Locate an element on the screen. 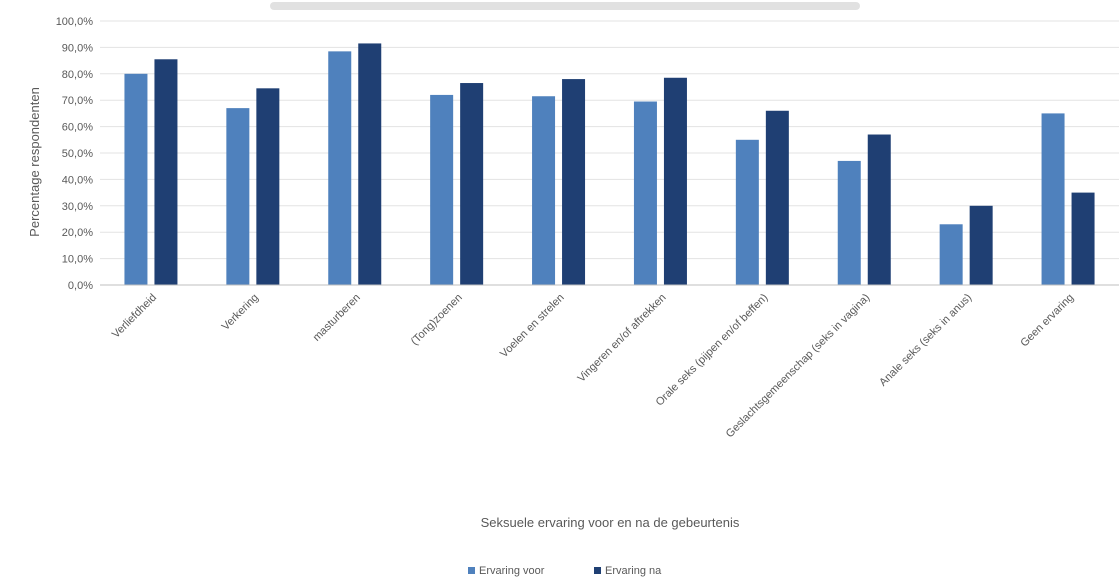  y-axis-title: Percentage respondenten is located at coordinates (34, 162).